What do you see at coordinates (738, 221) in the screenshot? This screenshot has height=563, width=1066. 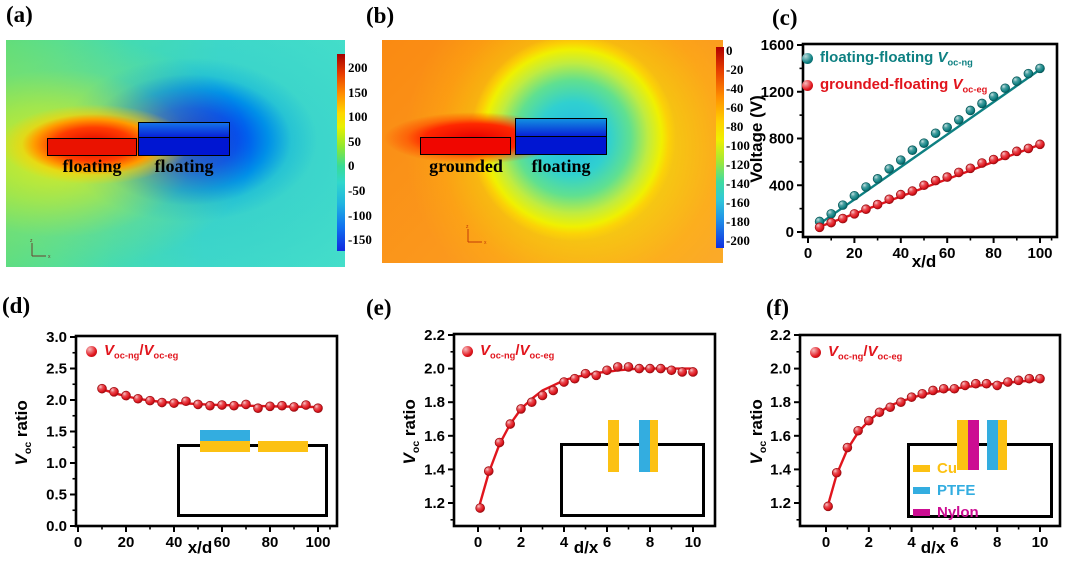 I see `colorbar-b-tick: -180` at bounding box center [738, 221].